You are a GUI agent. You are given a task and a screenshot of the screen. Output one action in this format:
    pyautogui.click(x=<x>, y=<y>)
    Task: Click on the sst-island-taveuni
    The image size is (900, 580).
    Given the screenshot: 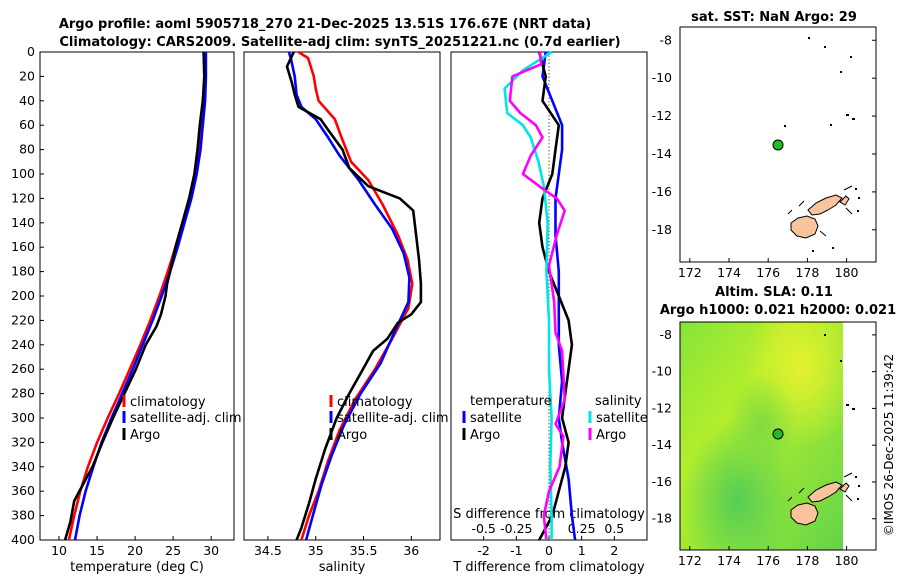 What is the action you would take?
    pyautogui.click(x=844, y=200)
    